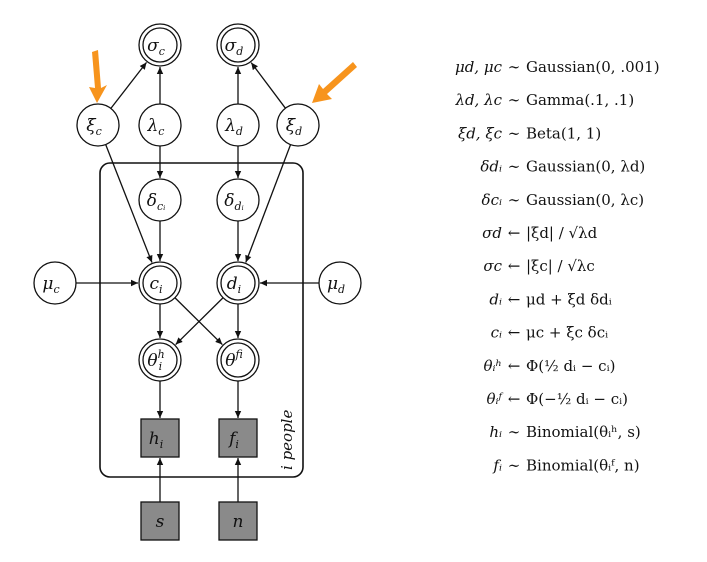 The height and width of the screenshot is (562, 707). I want to click on equation-row: ξd, ξc ∼ Beta(1, 1), so click(529, 133).